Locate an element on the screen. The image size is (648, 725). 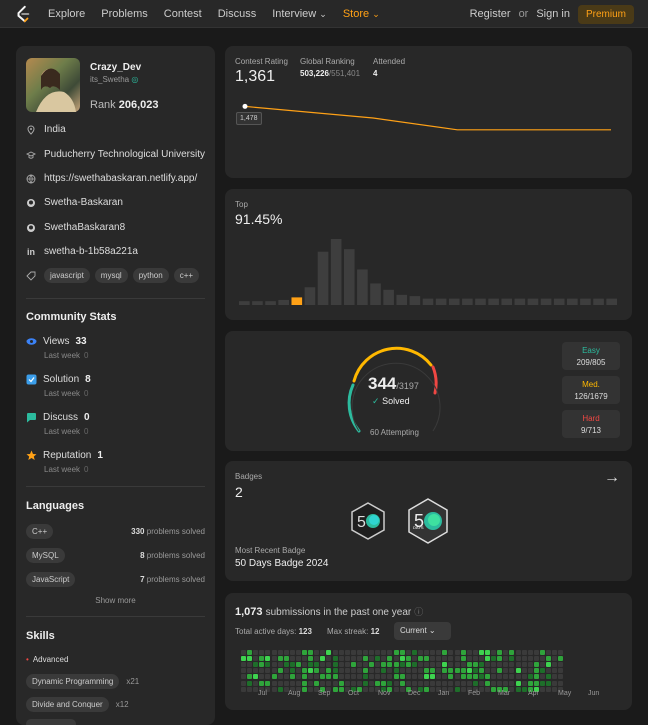
hard-box: Hard 9/713 is located at coordinates (591, 424).